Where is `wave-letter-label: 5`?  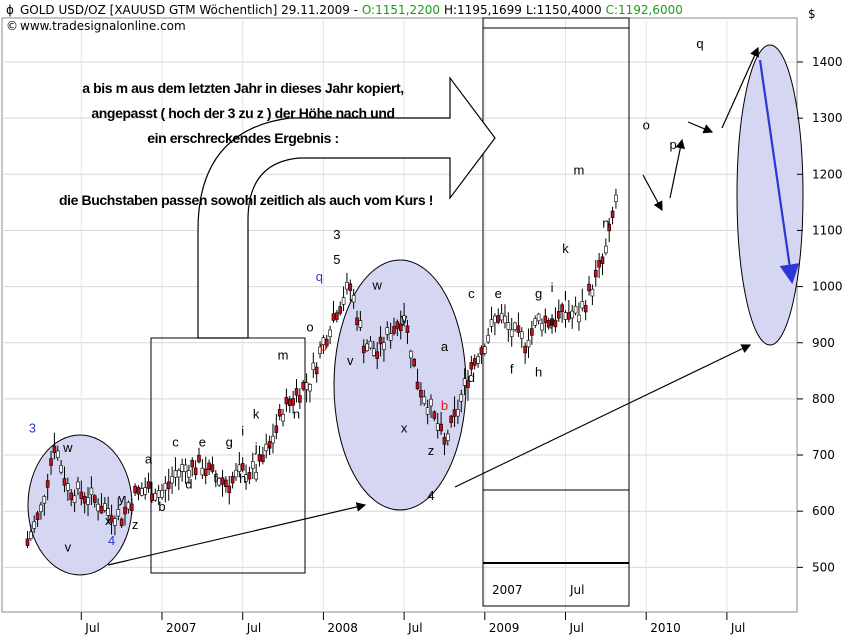 wave-letter-label: 5 is located at coordinates (336, 259).